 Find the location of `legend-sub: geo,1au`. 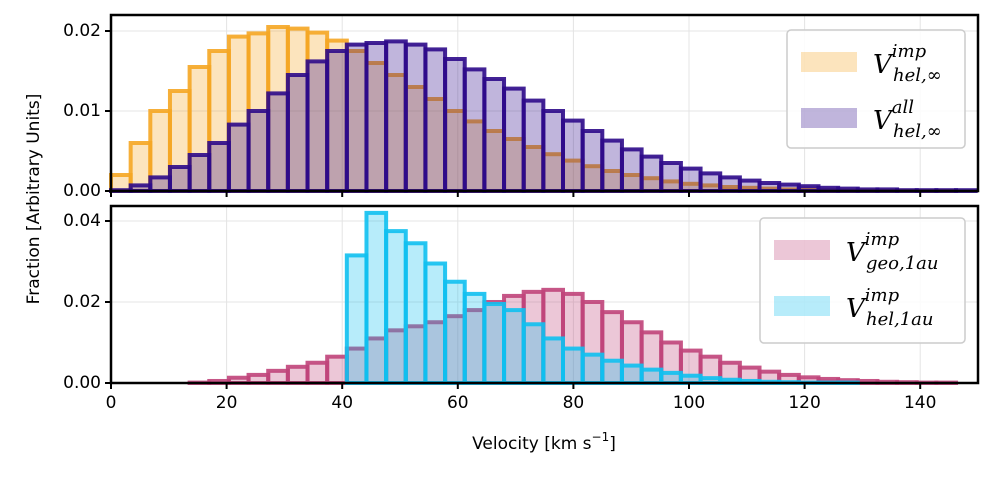

legend-sub: geo,1au is located at coordinates (902, 263).